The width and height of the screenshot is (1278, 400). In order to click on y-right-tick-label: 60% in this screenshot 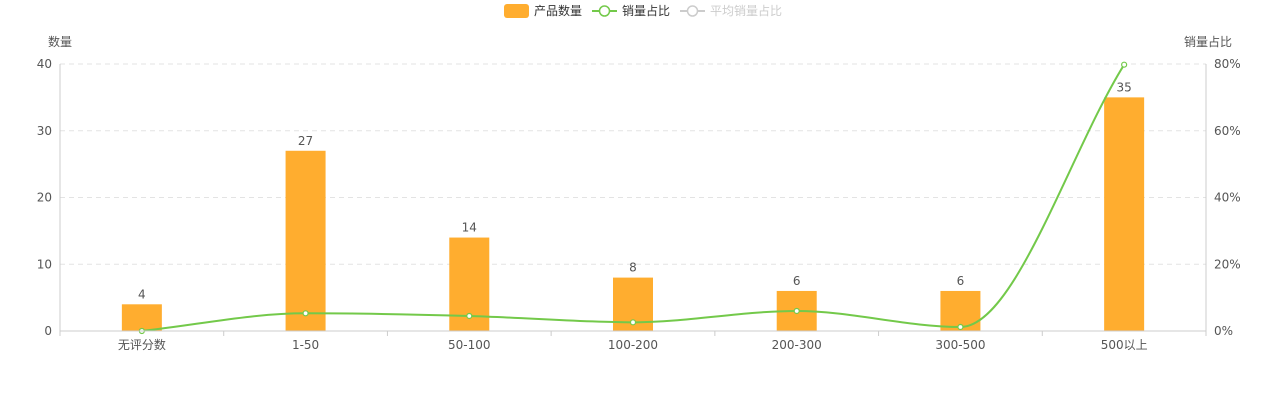, I will do `click(1227, 131)`.